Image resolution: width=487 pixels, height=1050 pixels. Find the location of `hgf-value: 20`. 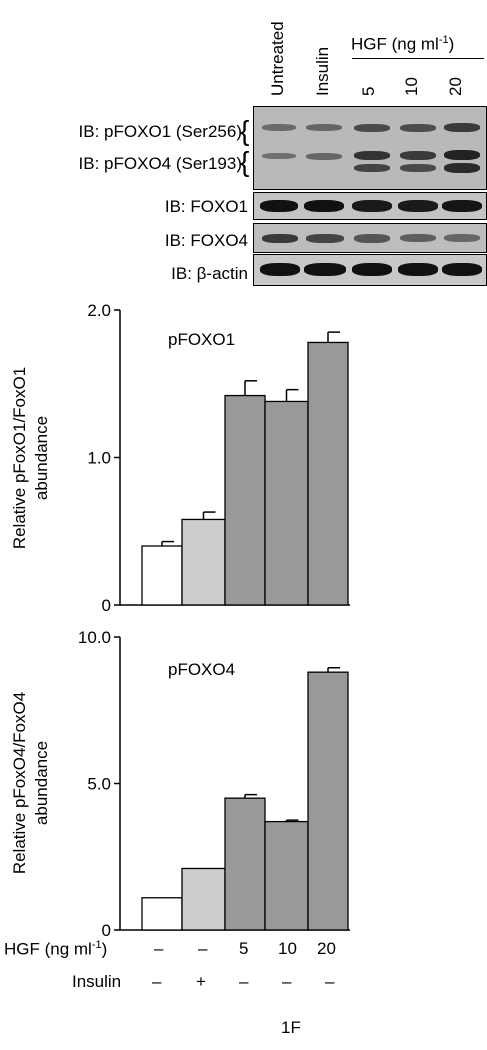

hgf-value: 20 is located at coordinates (326, 948).